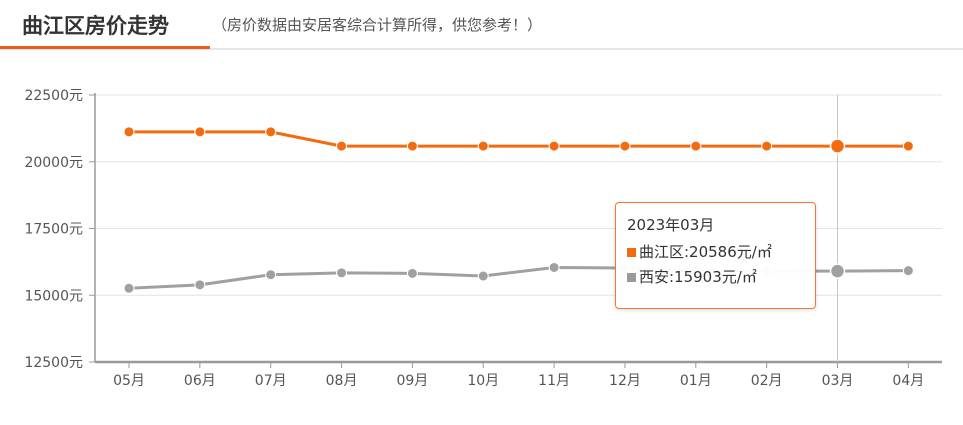 Image resolution: width=963 pixels, height=425 pixels. Describe the element at coordinates (838, 381) in the screenshot. I see `x-tick-label: 03月` at that location.